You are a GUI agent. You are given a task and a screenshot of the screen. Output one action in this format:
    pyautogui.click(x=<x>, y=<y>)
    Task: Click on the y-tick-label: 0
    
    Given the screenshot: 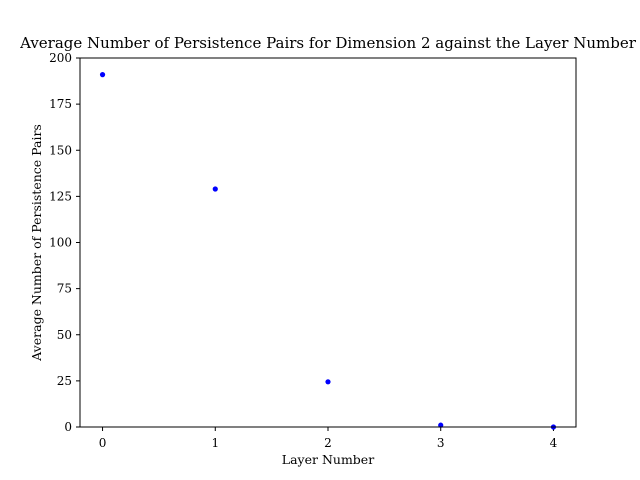 What is the action you would take?
    pyautogui.click(x=68, y=427)
    